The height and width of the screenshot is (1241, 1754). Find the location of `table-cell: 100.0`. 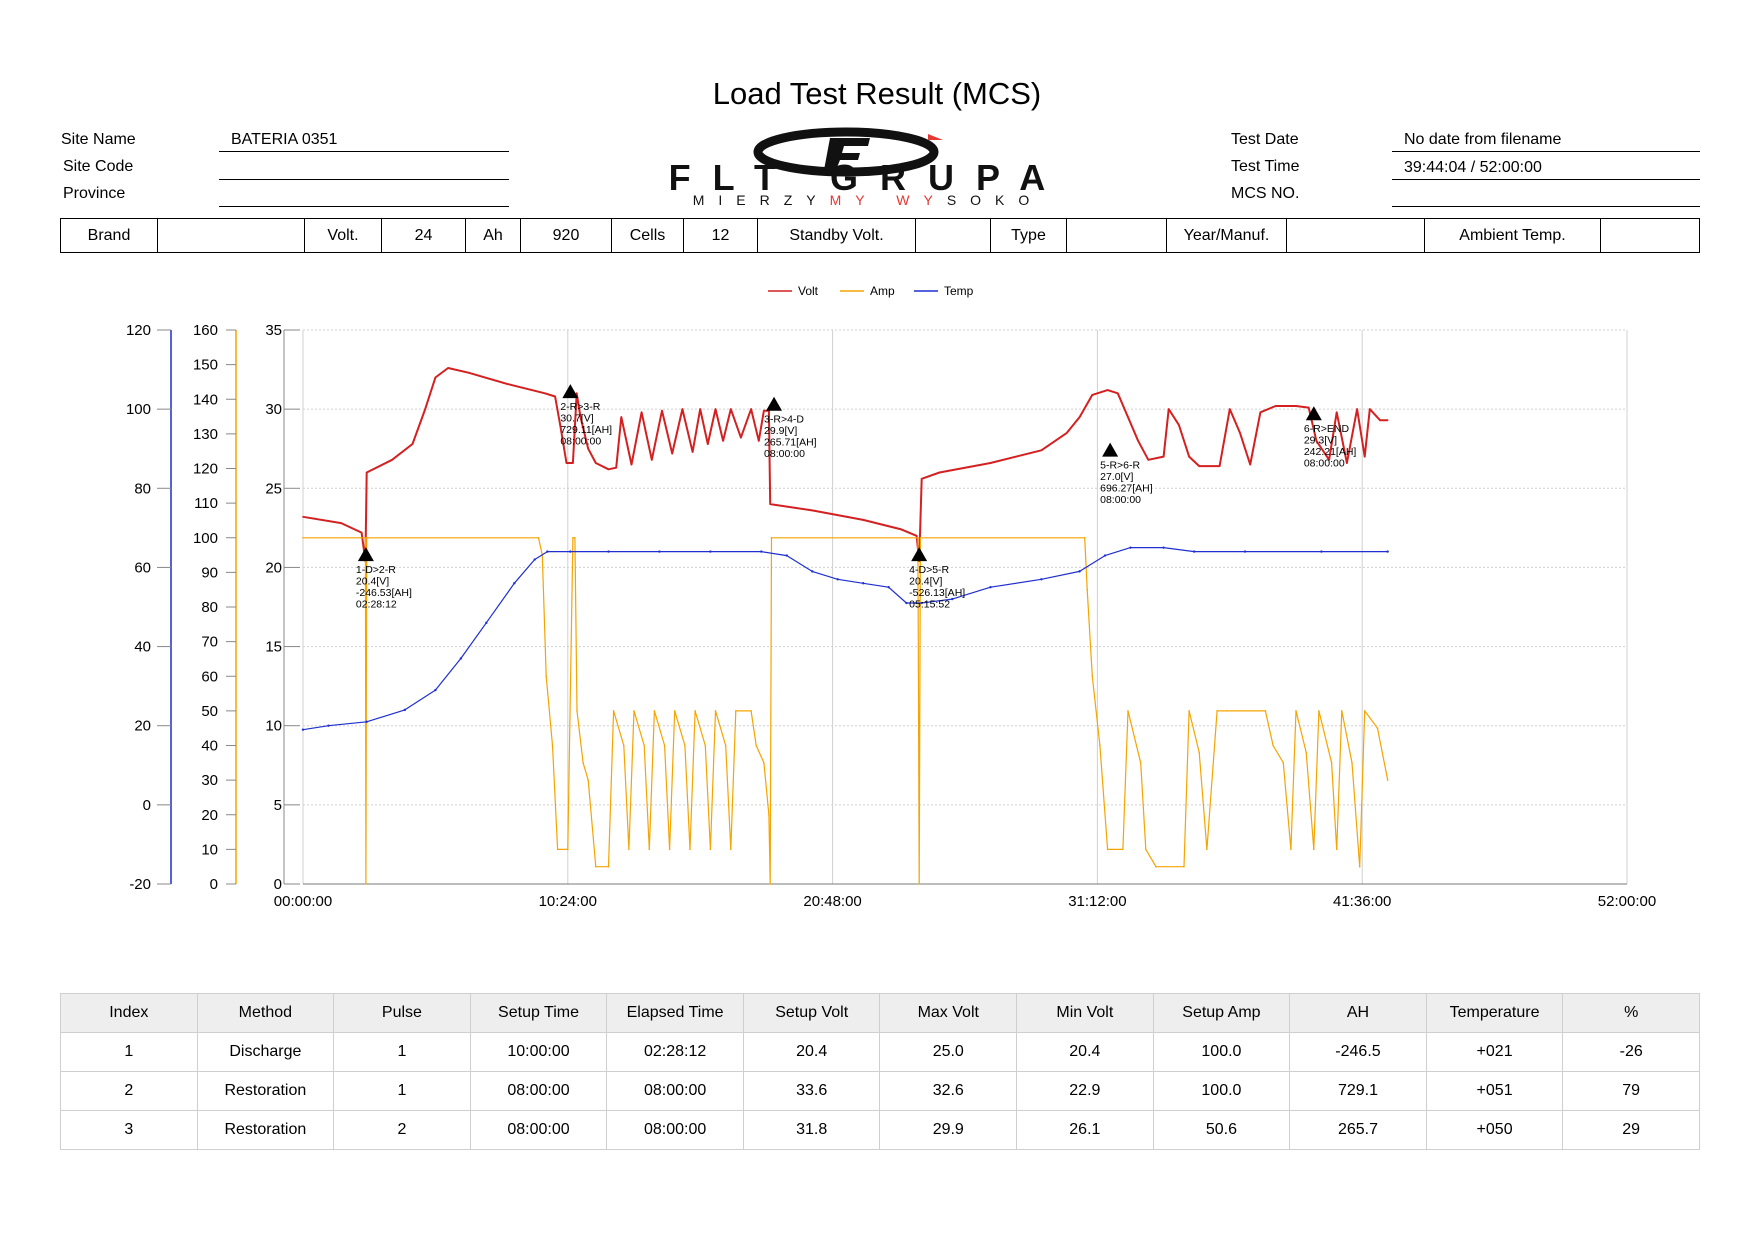

table-cell: 100.0 is located at coordinates (1221, 1091).